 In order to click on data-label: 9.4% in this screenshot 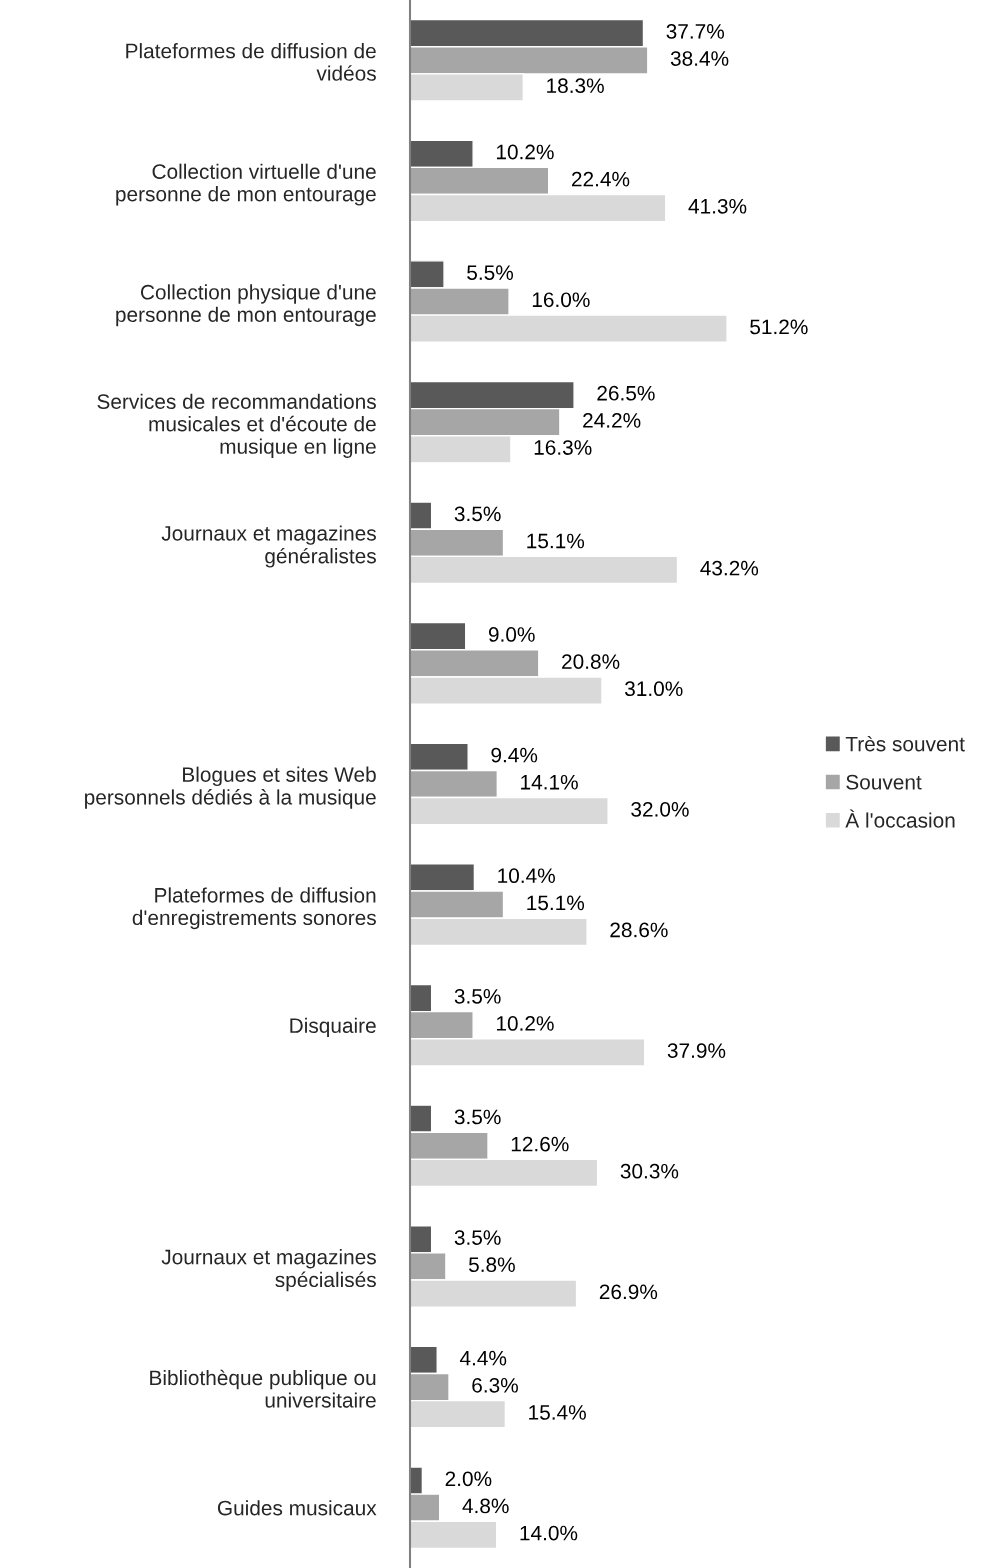, I will do `click(514, 755)`.